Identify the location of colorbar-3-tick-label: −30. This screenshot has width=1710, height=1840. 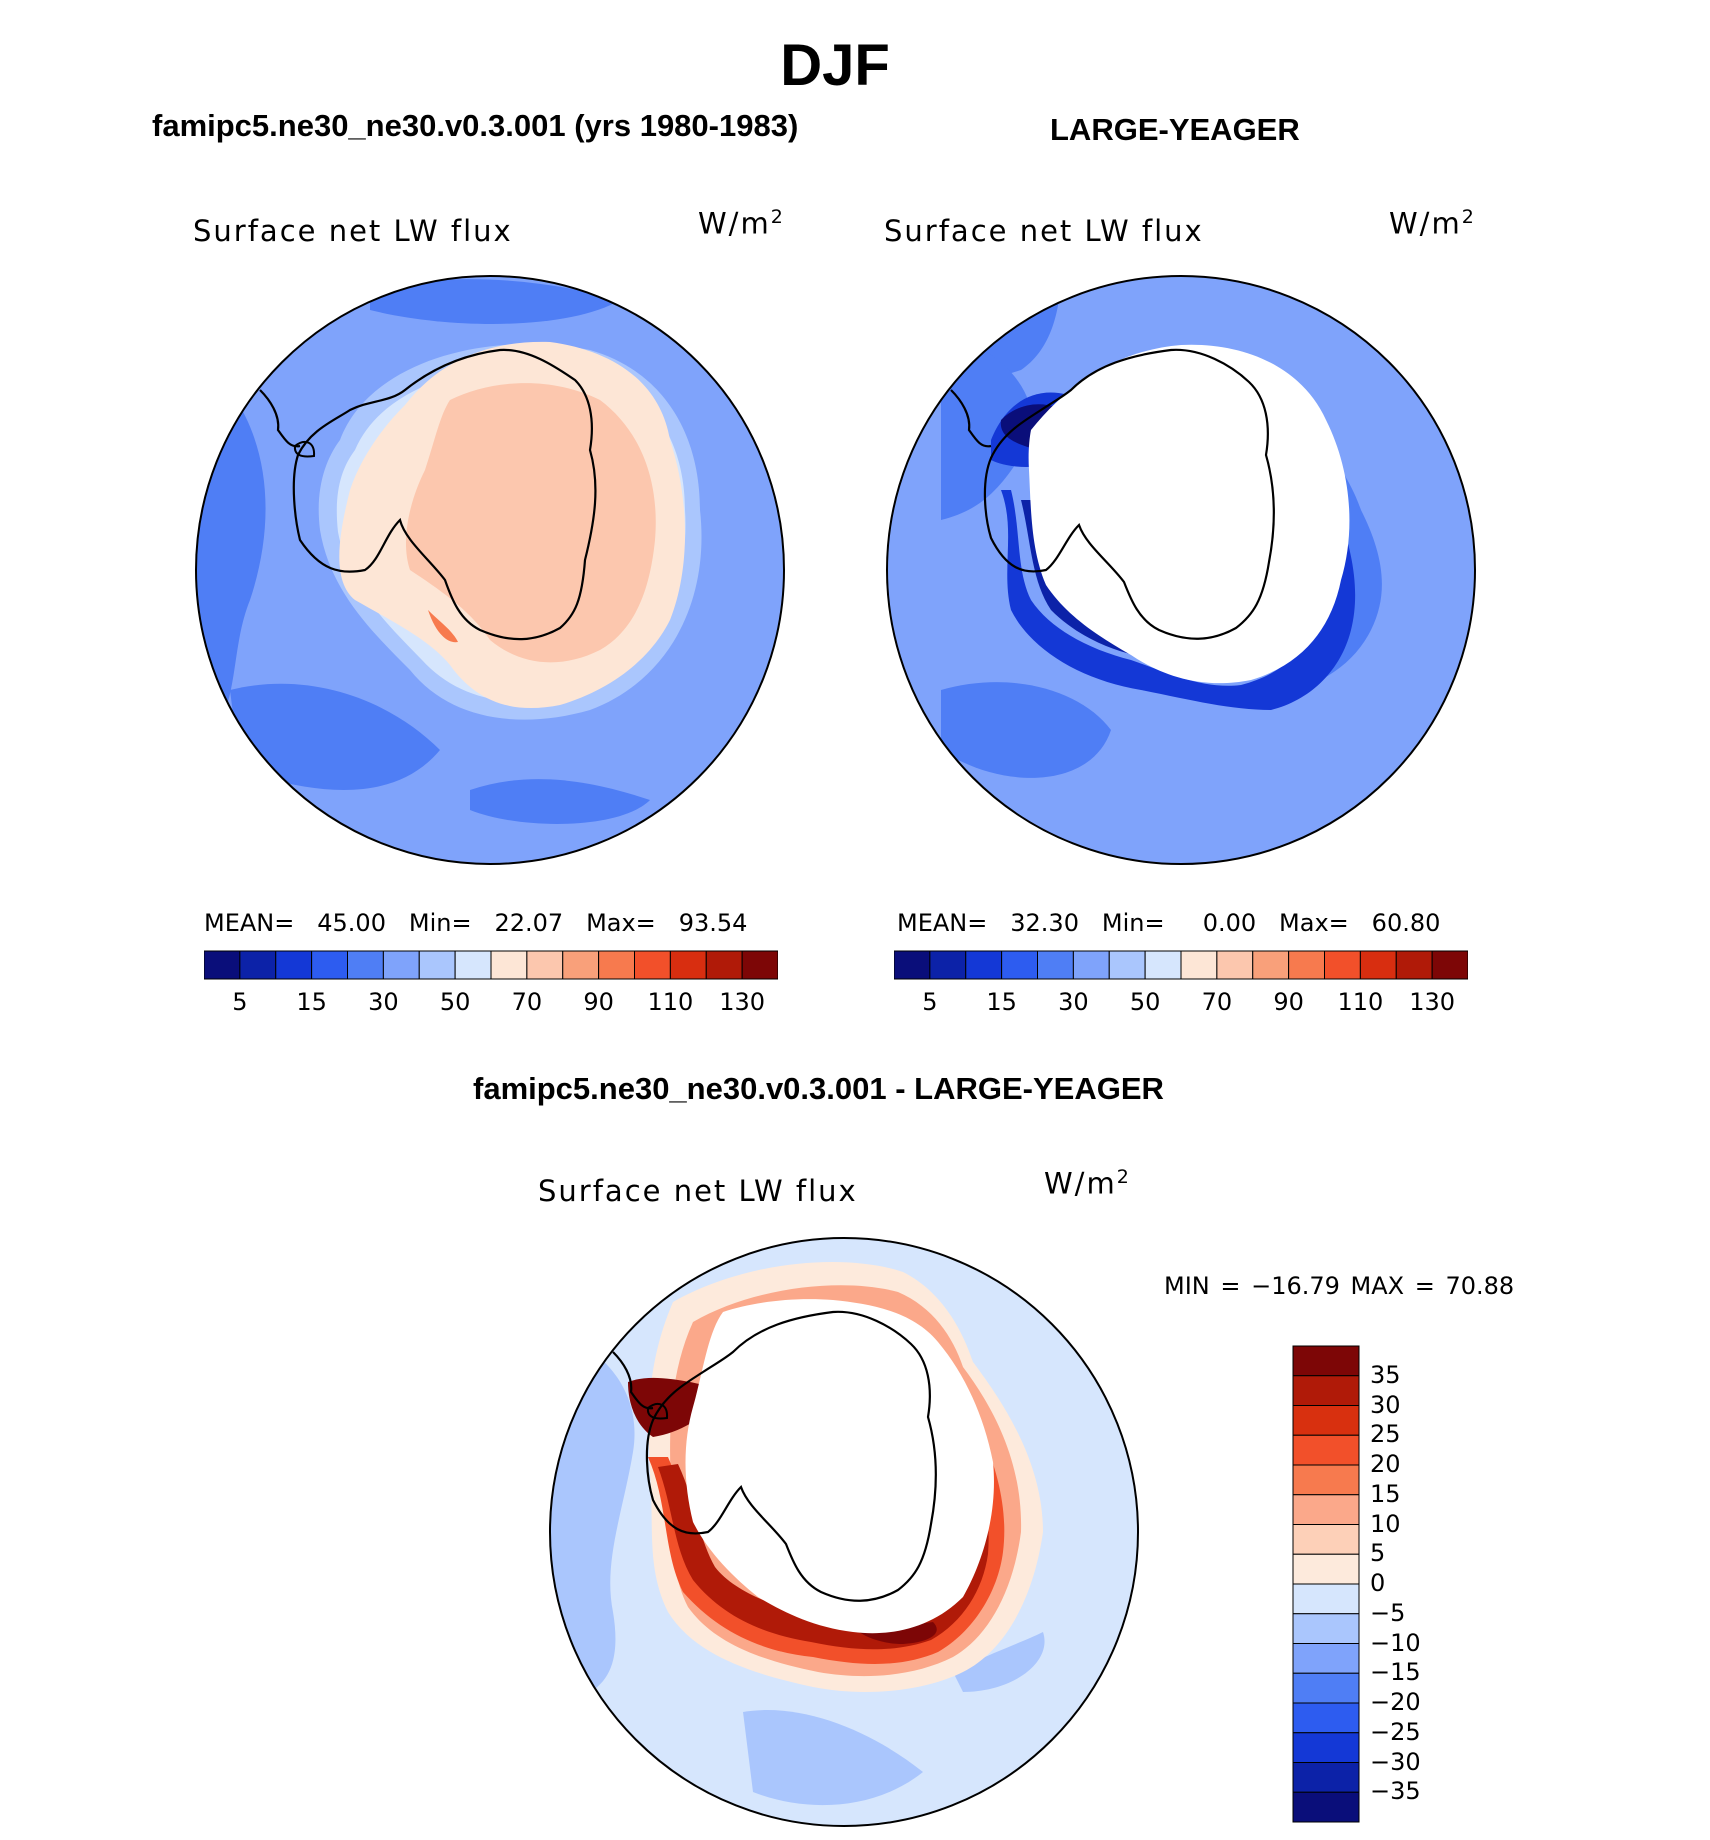
(1395, 1761).